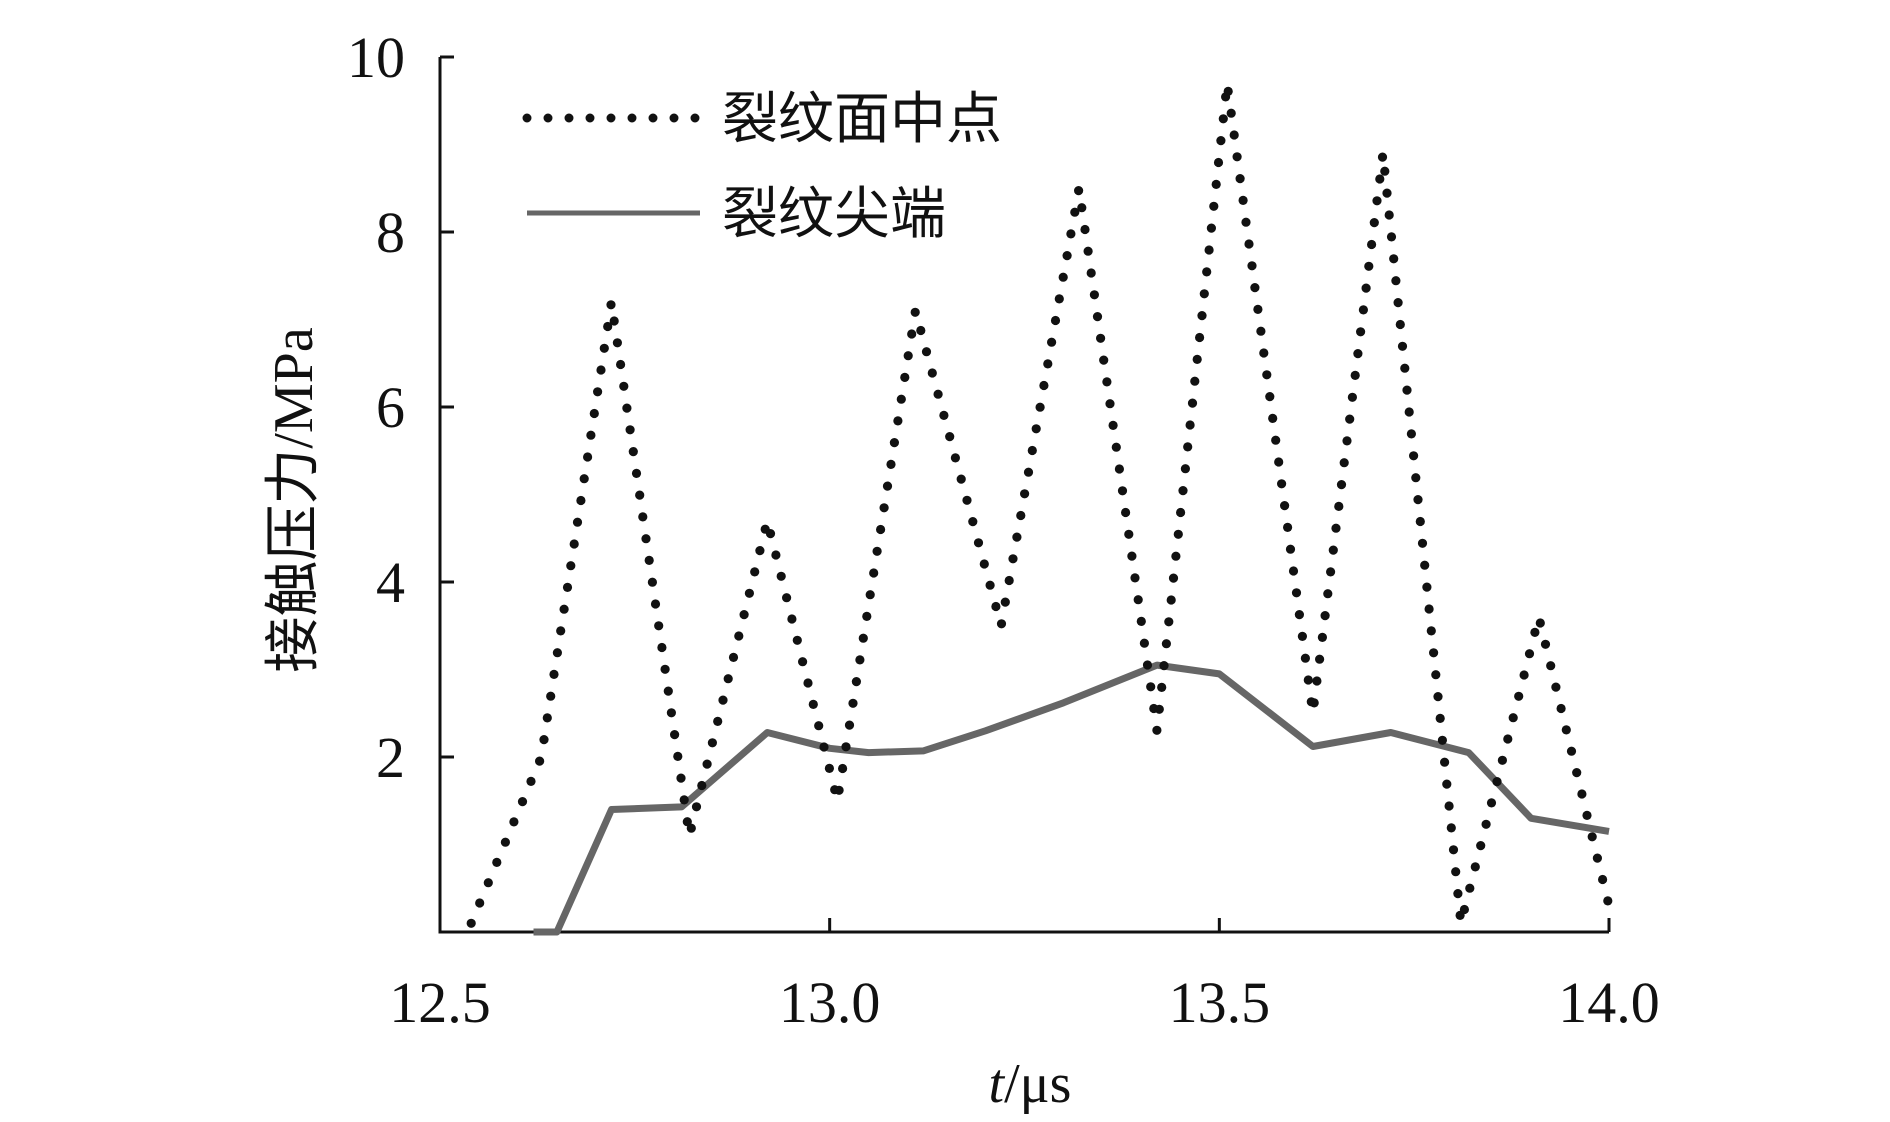 This screenshot has width=1890, height=1122. Describe the element at coordinates (1609, 1002) in the screenshot. I see `x-tick-label: 14.0` at that location.